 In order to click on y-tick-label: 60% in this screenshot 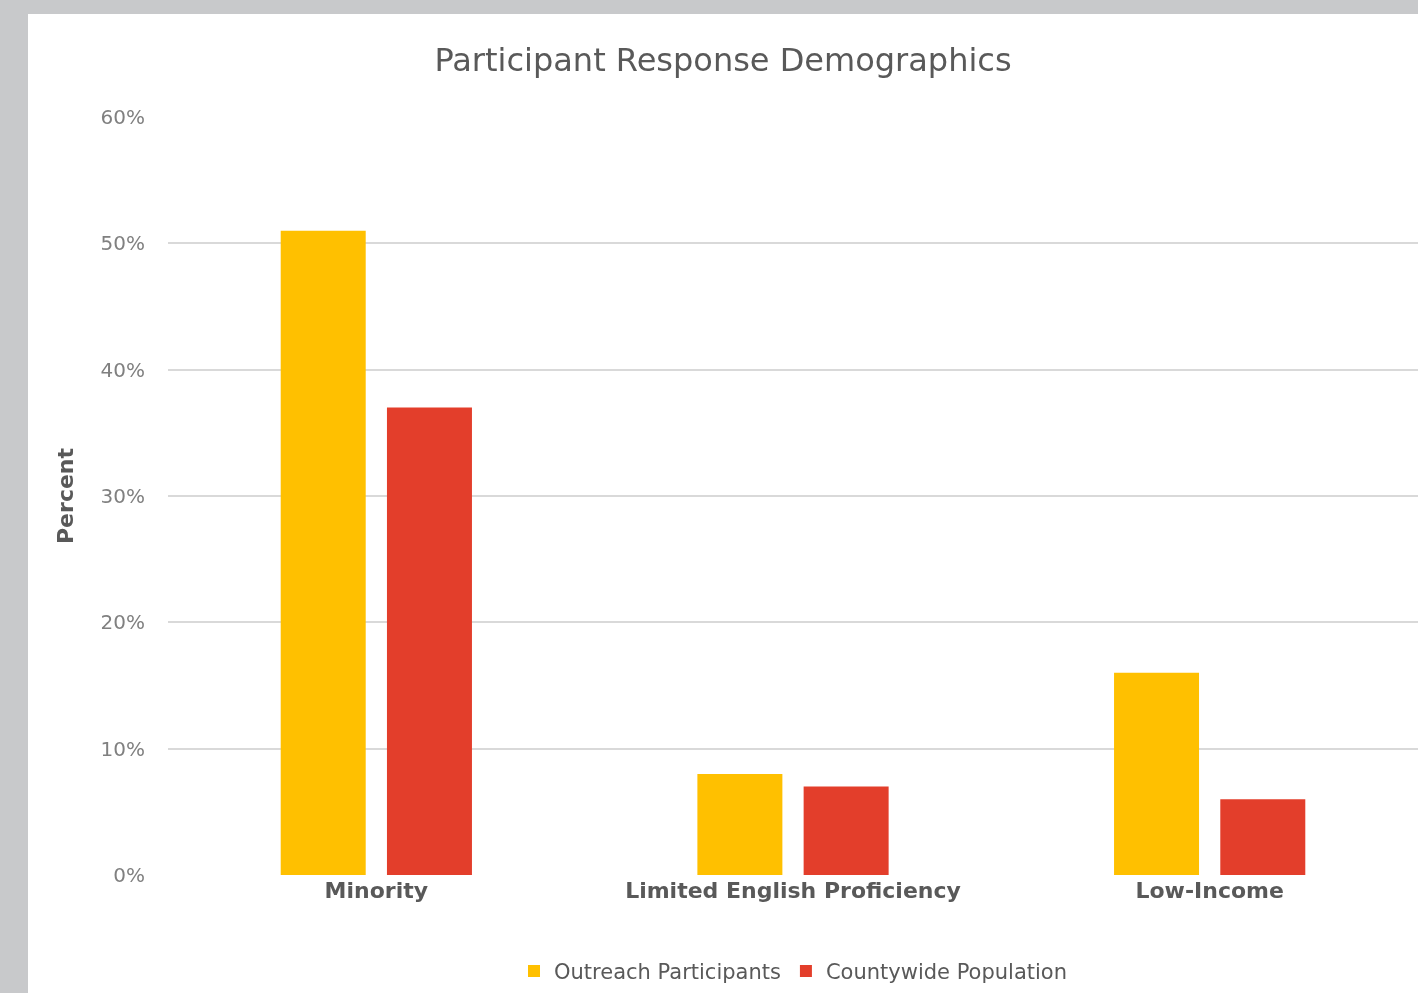, I will do `click(122, 117)`.